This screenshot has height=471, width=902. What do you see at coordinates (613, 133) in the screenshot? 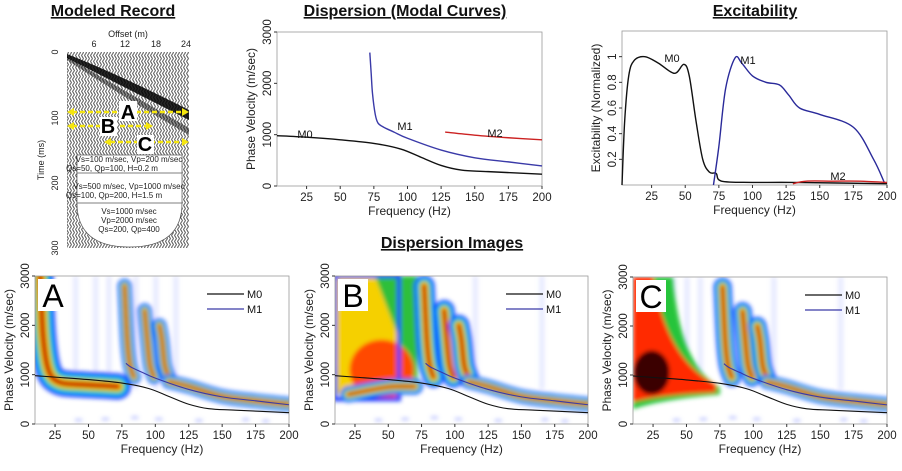
I see `y-tick-label: 0.4` at bounding box center [613, 133].